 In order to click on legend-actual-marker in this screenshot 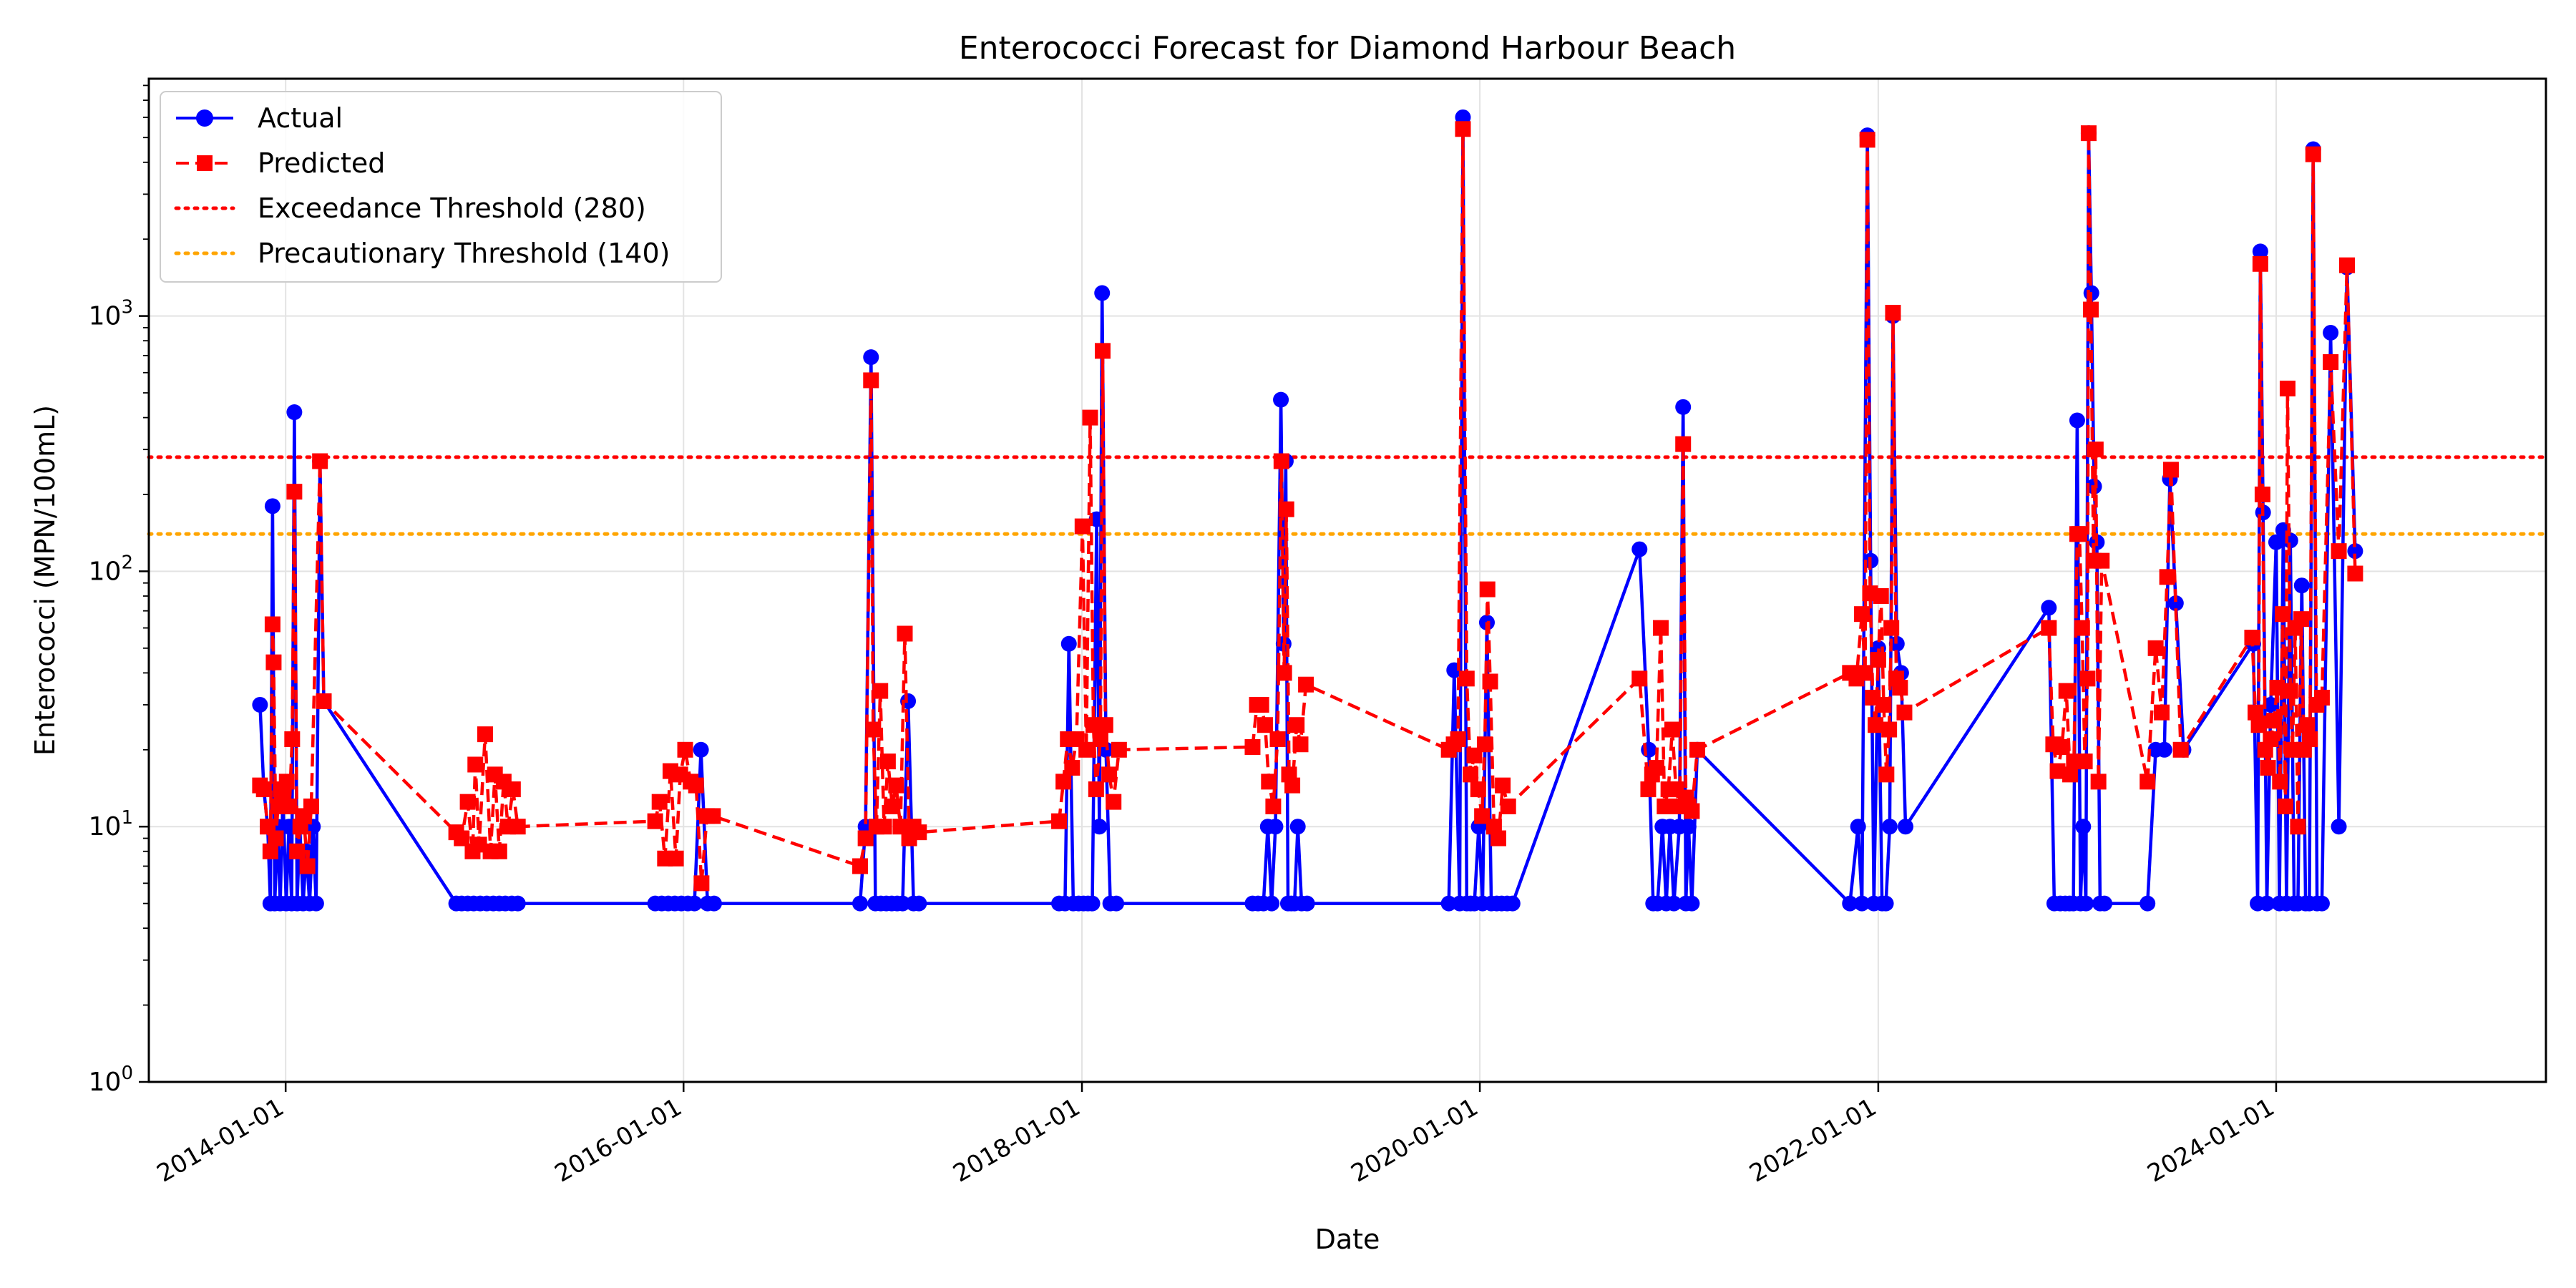, I will do `click(204, 118)`.